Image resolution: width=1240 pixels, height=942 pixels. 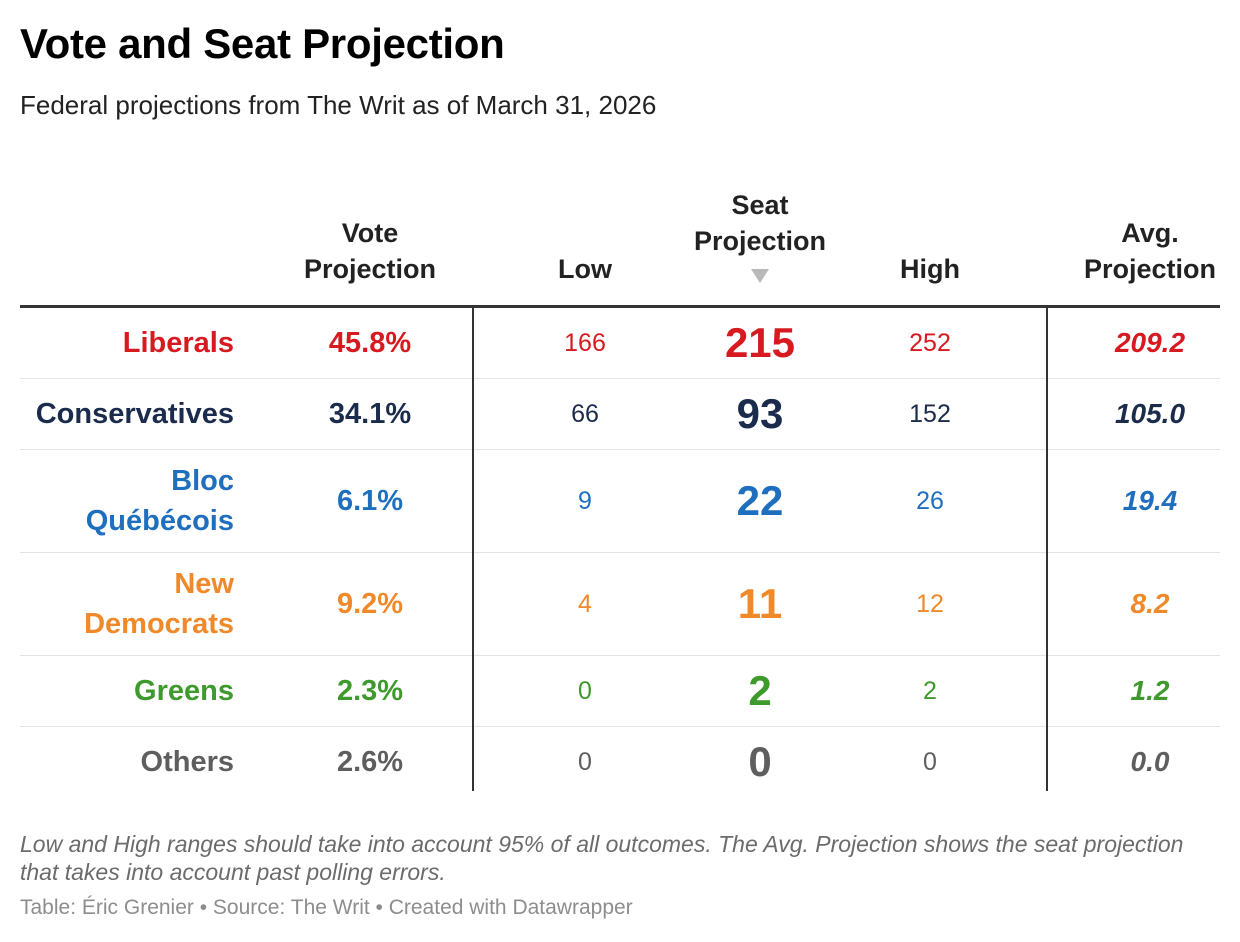 What do you see at coordinates (930, 342) in the screenshot?
I see `seat-high-cell: 252` at bounding box center [930, 342].